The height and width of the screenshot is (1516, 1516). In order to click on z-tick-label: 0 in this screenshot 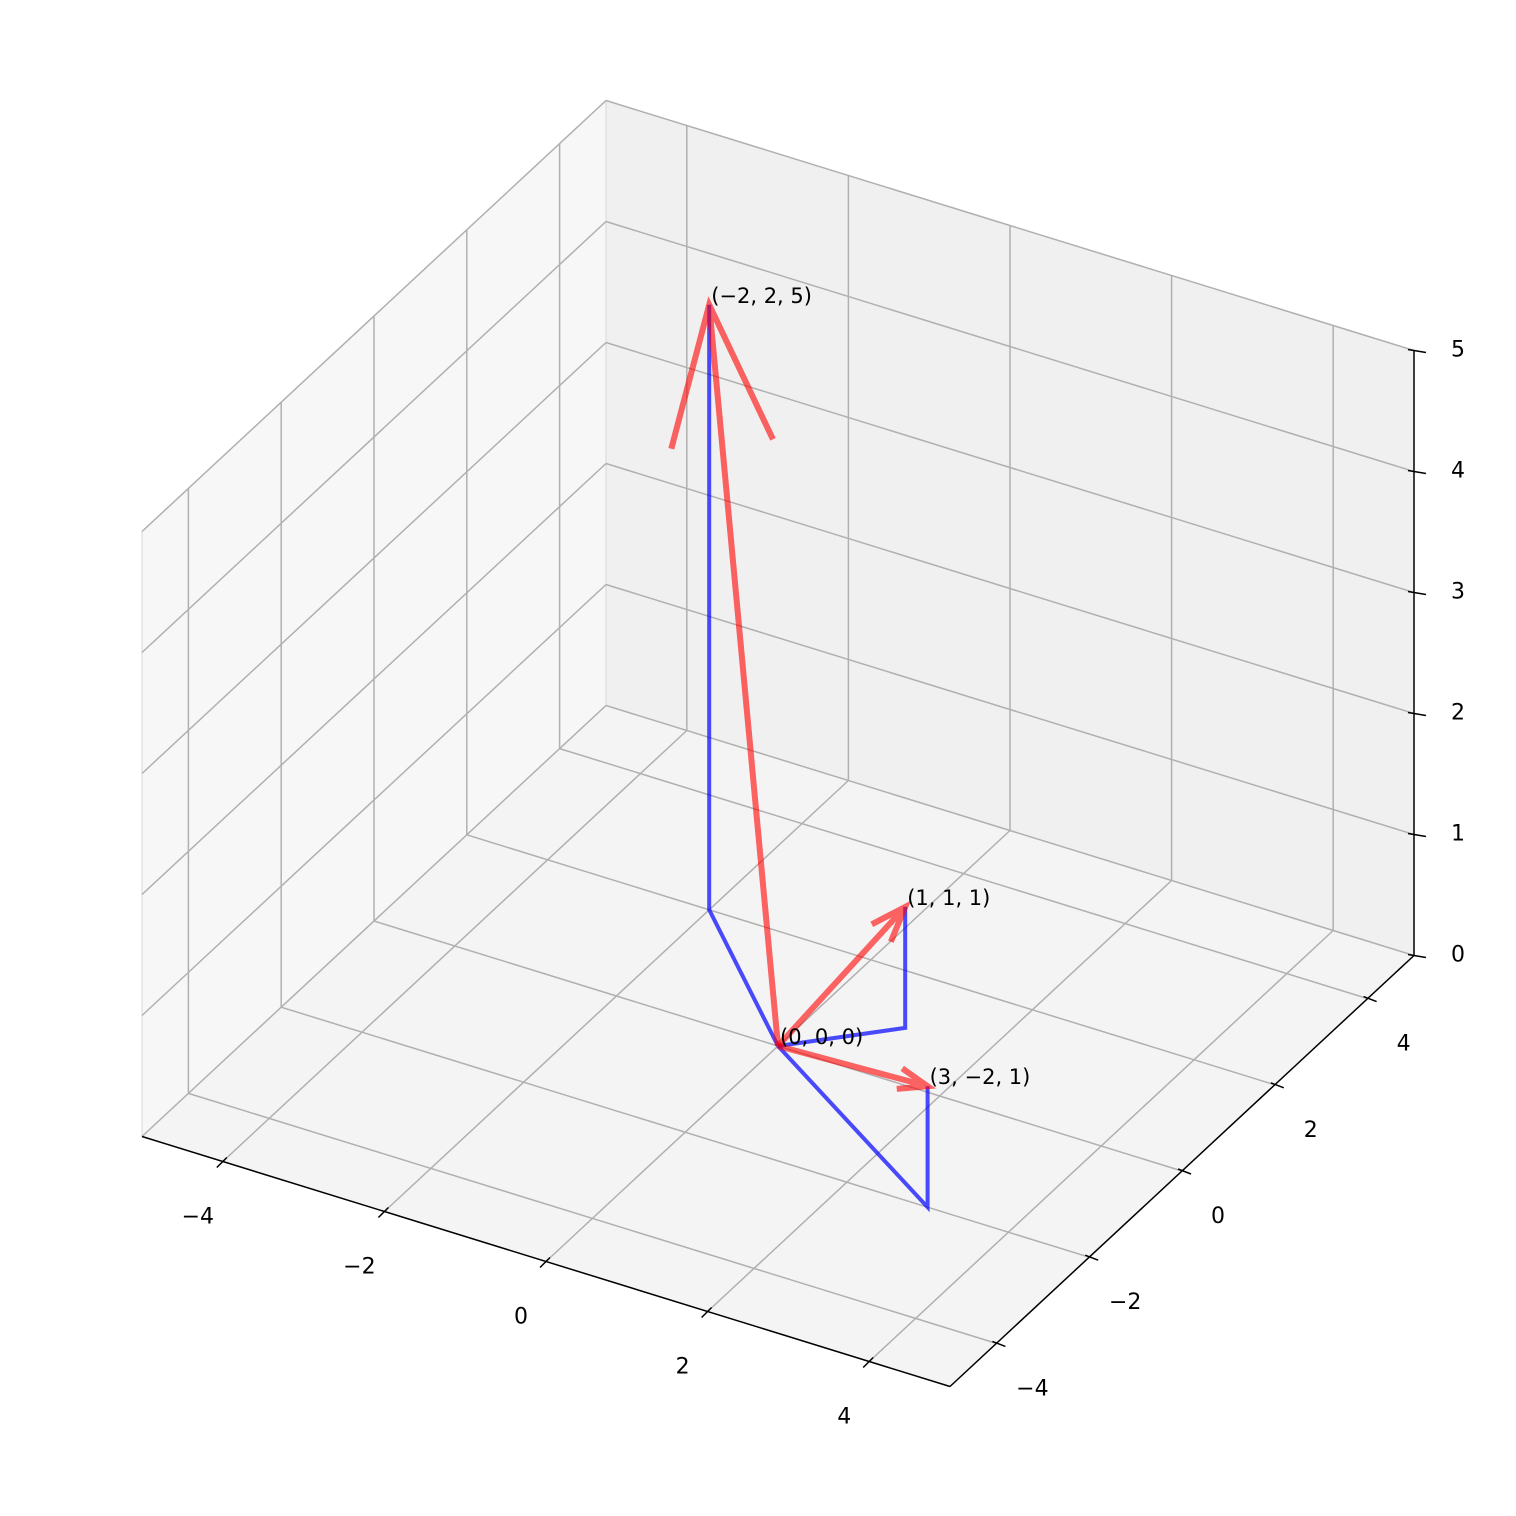, I will do `click(1458, 955)`.